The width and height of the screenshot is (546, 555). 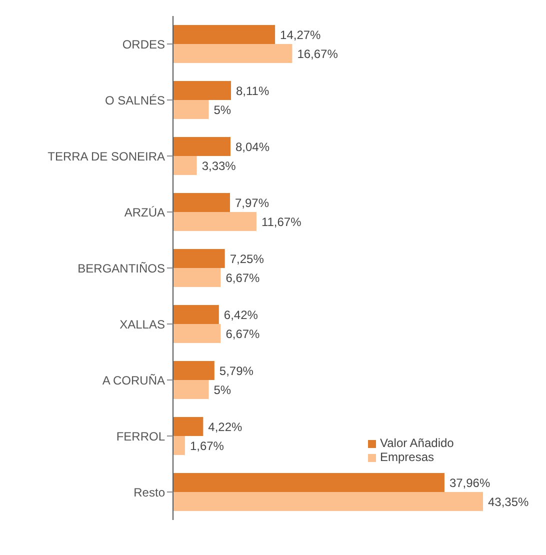 I want to click on y-tick-label: BERGANTIÑOS, so click(x=121, y=268).